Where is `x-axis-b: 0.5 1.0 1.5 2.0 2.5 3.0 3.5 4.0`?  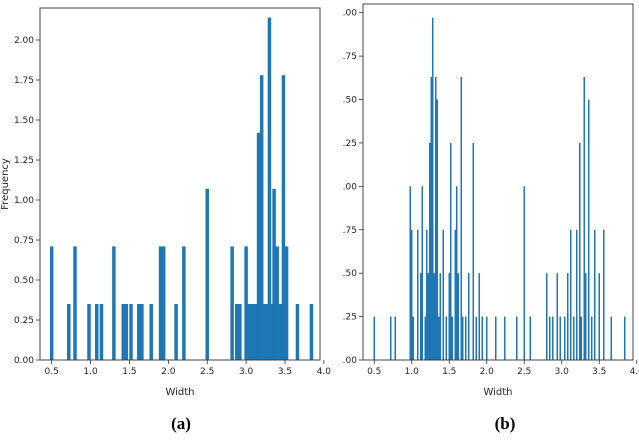 x-axis-b: 0.5 1.0 1.5 2.0 2.5 3.0 3.5 4.0 is located at coordinates (503, 368).